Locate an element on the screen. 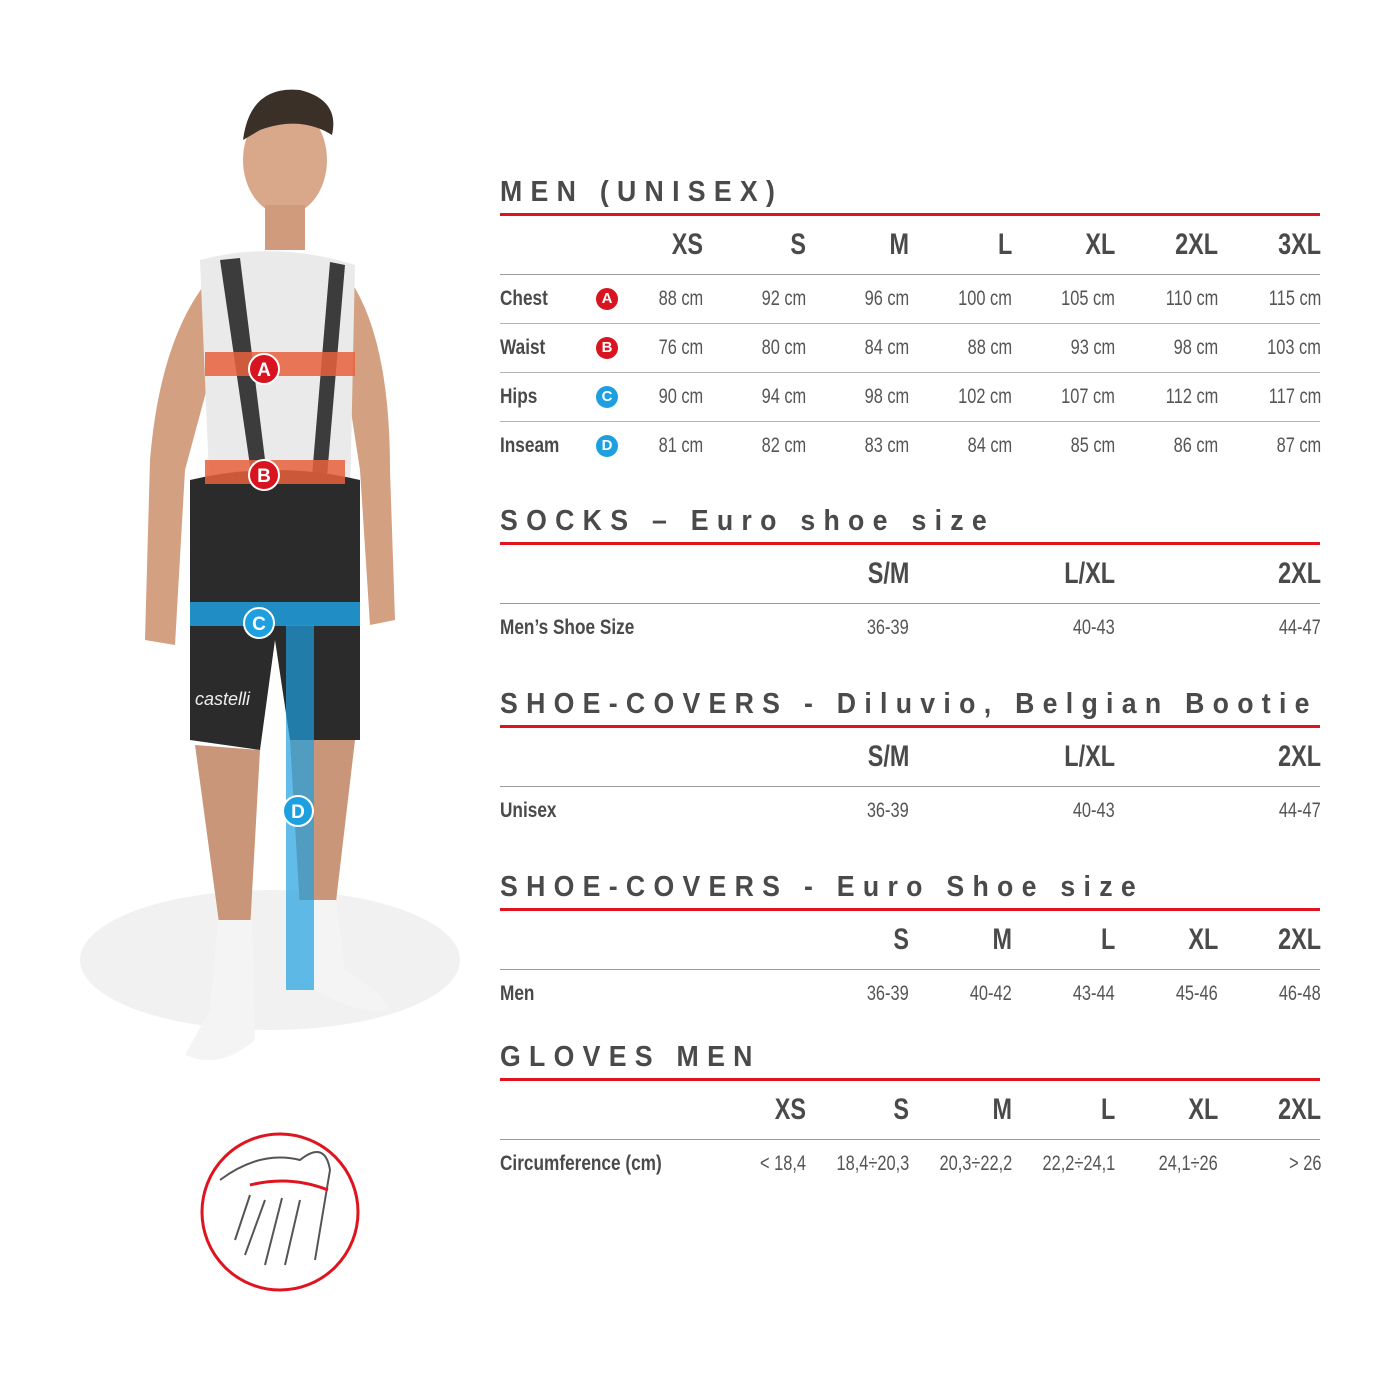 The image size is (1400, 1400). brand-logo: castelli is located at coordinates (223, 699).